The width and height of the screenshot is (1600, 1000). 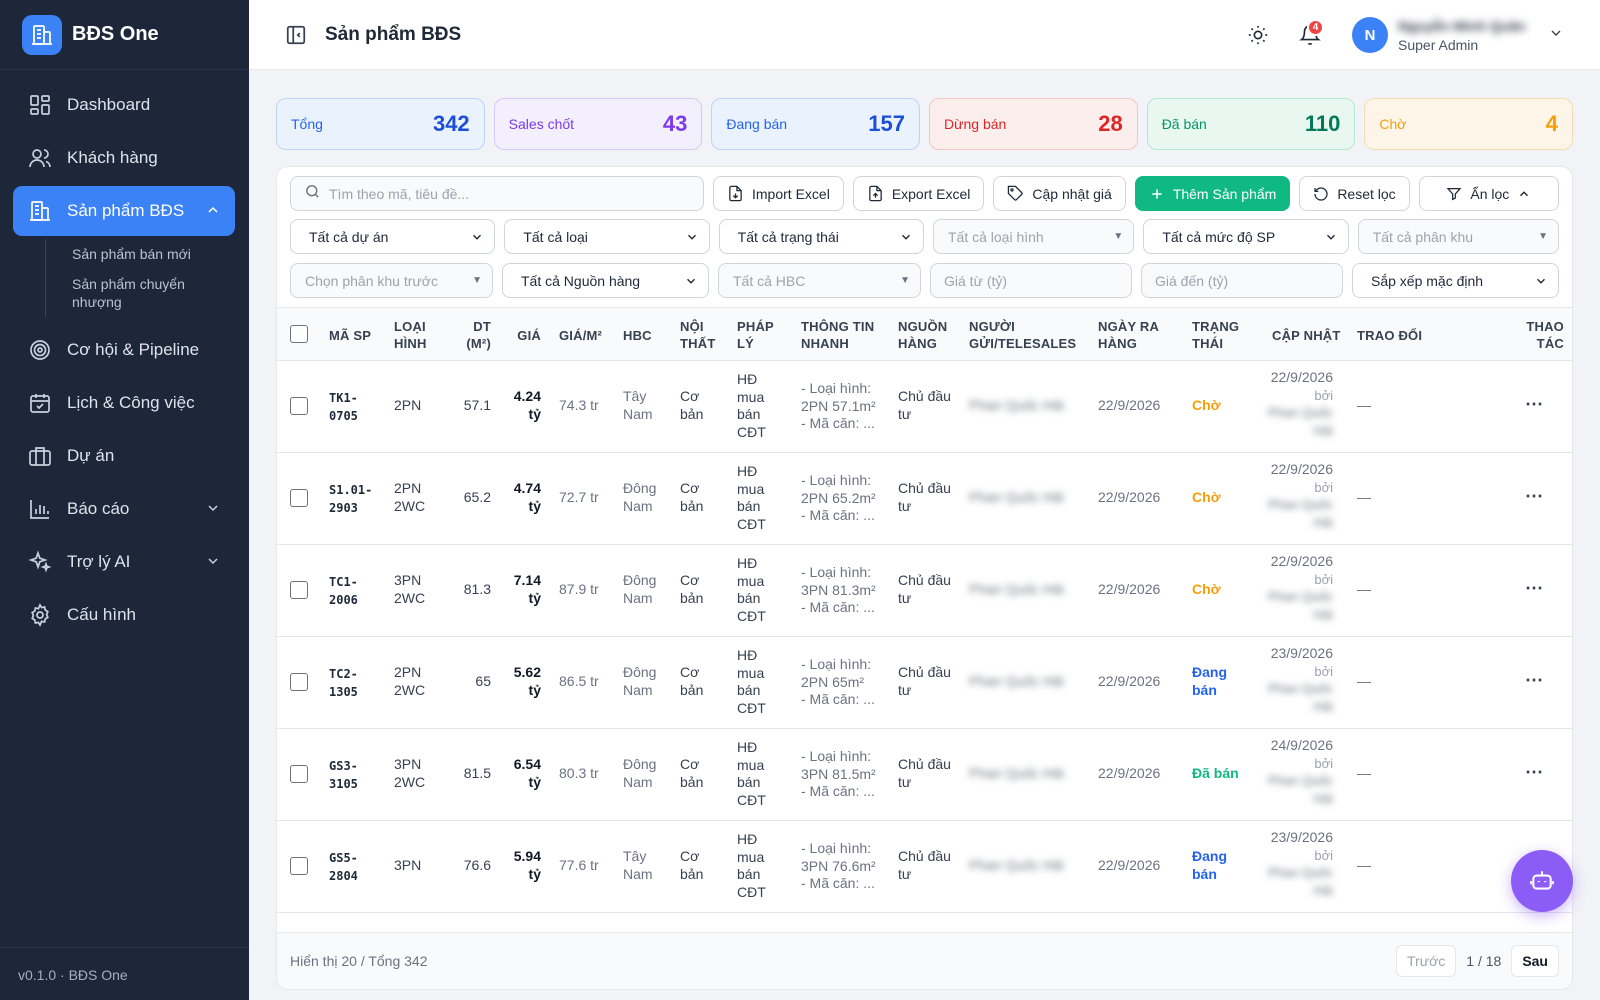 I want to click on subitem-new-products: Sản phẩm bán mới, so click(x=131, y=254).